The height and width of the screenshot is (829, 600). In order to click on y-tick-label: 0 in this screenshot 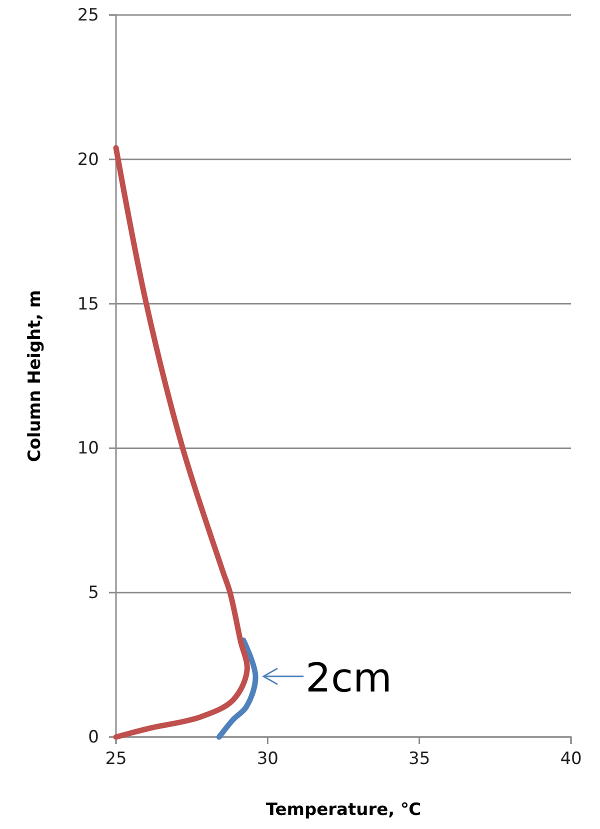, I will do `click(93, 737)`.